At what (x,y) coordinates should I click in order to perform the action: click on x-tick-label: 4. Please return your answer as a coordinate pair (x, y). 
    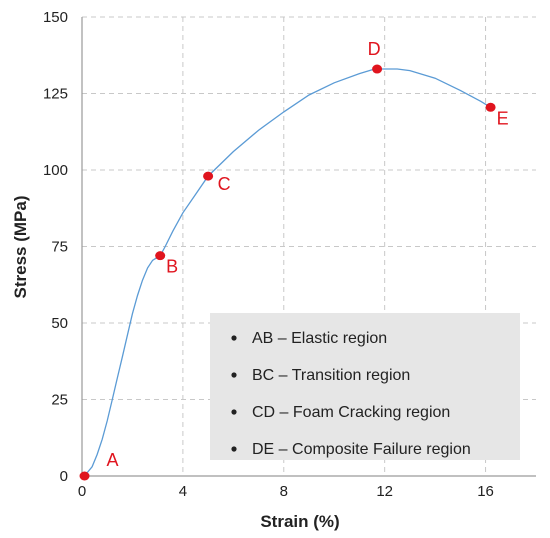
    Looking at the image, I should click on (183, 491).